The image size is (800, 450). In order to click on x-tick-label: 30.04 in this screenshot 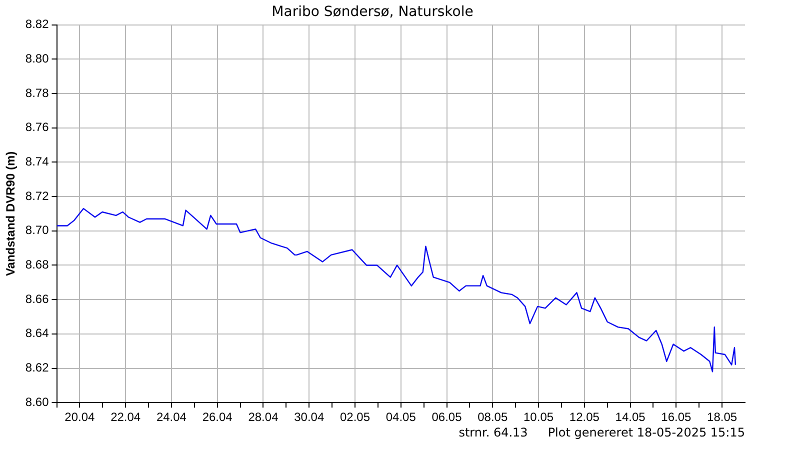, I will do `click(309, 417)`.